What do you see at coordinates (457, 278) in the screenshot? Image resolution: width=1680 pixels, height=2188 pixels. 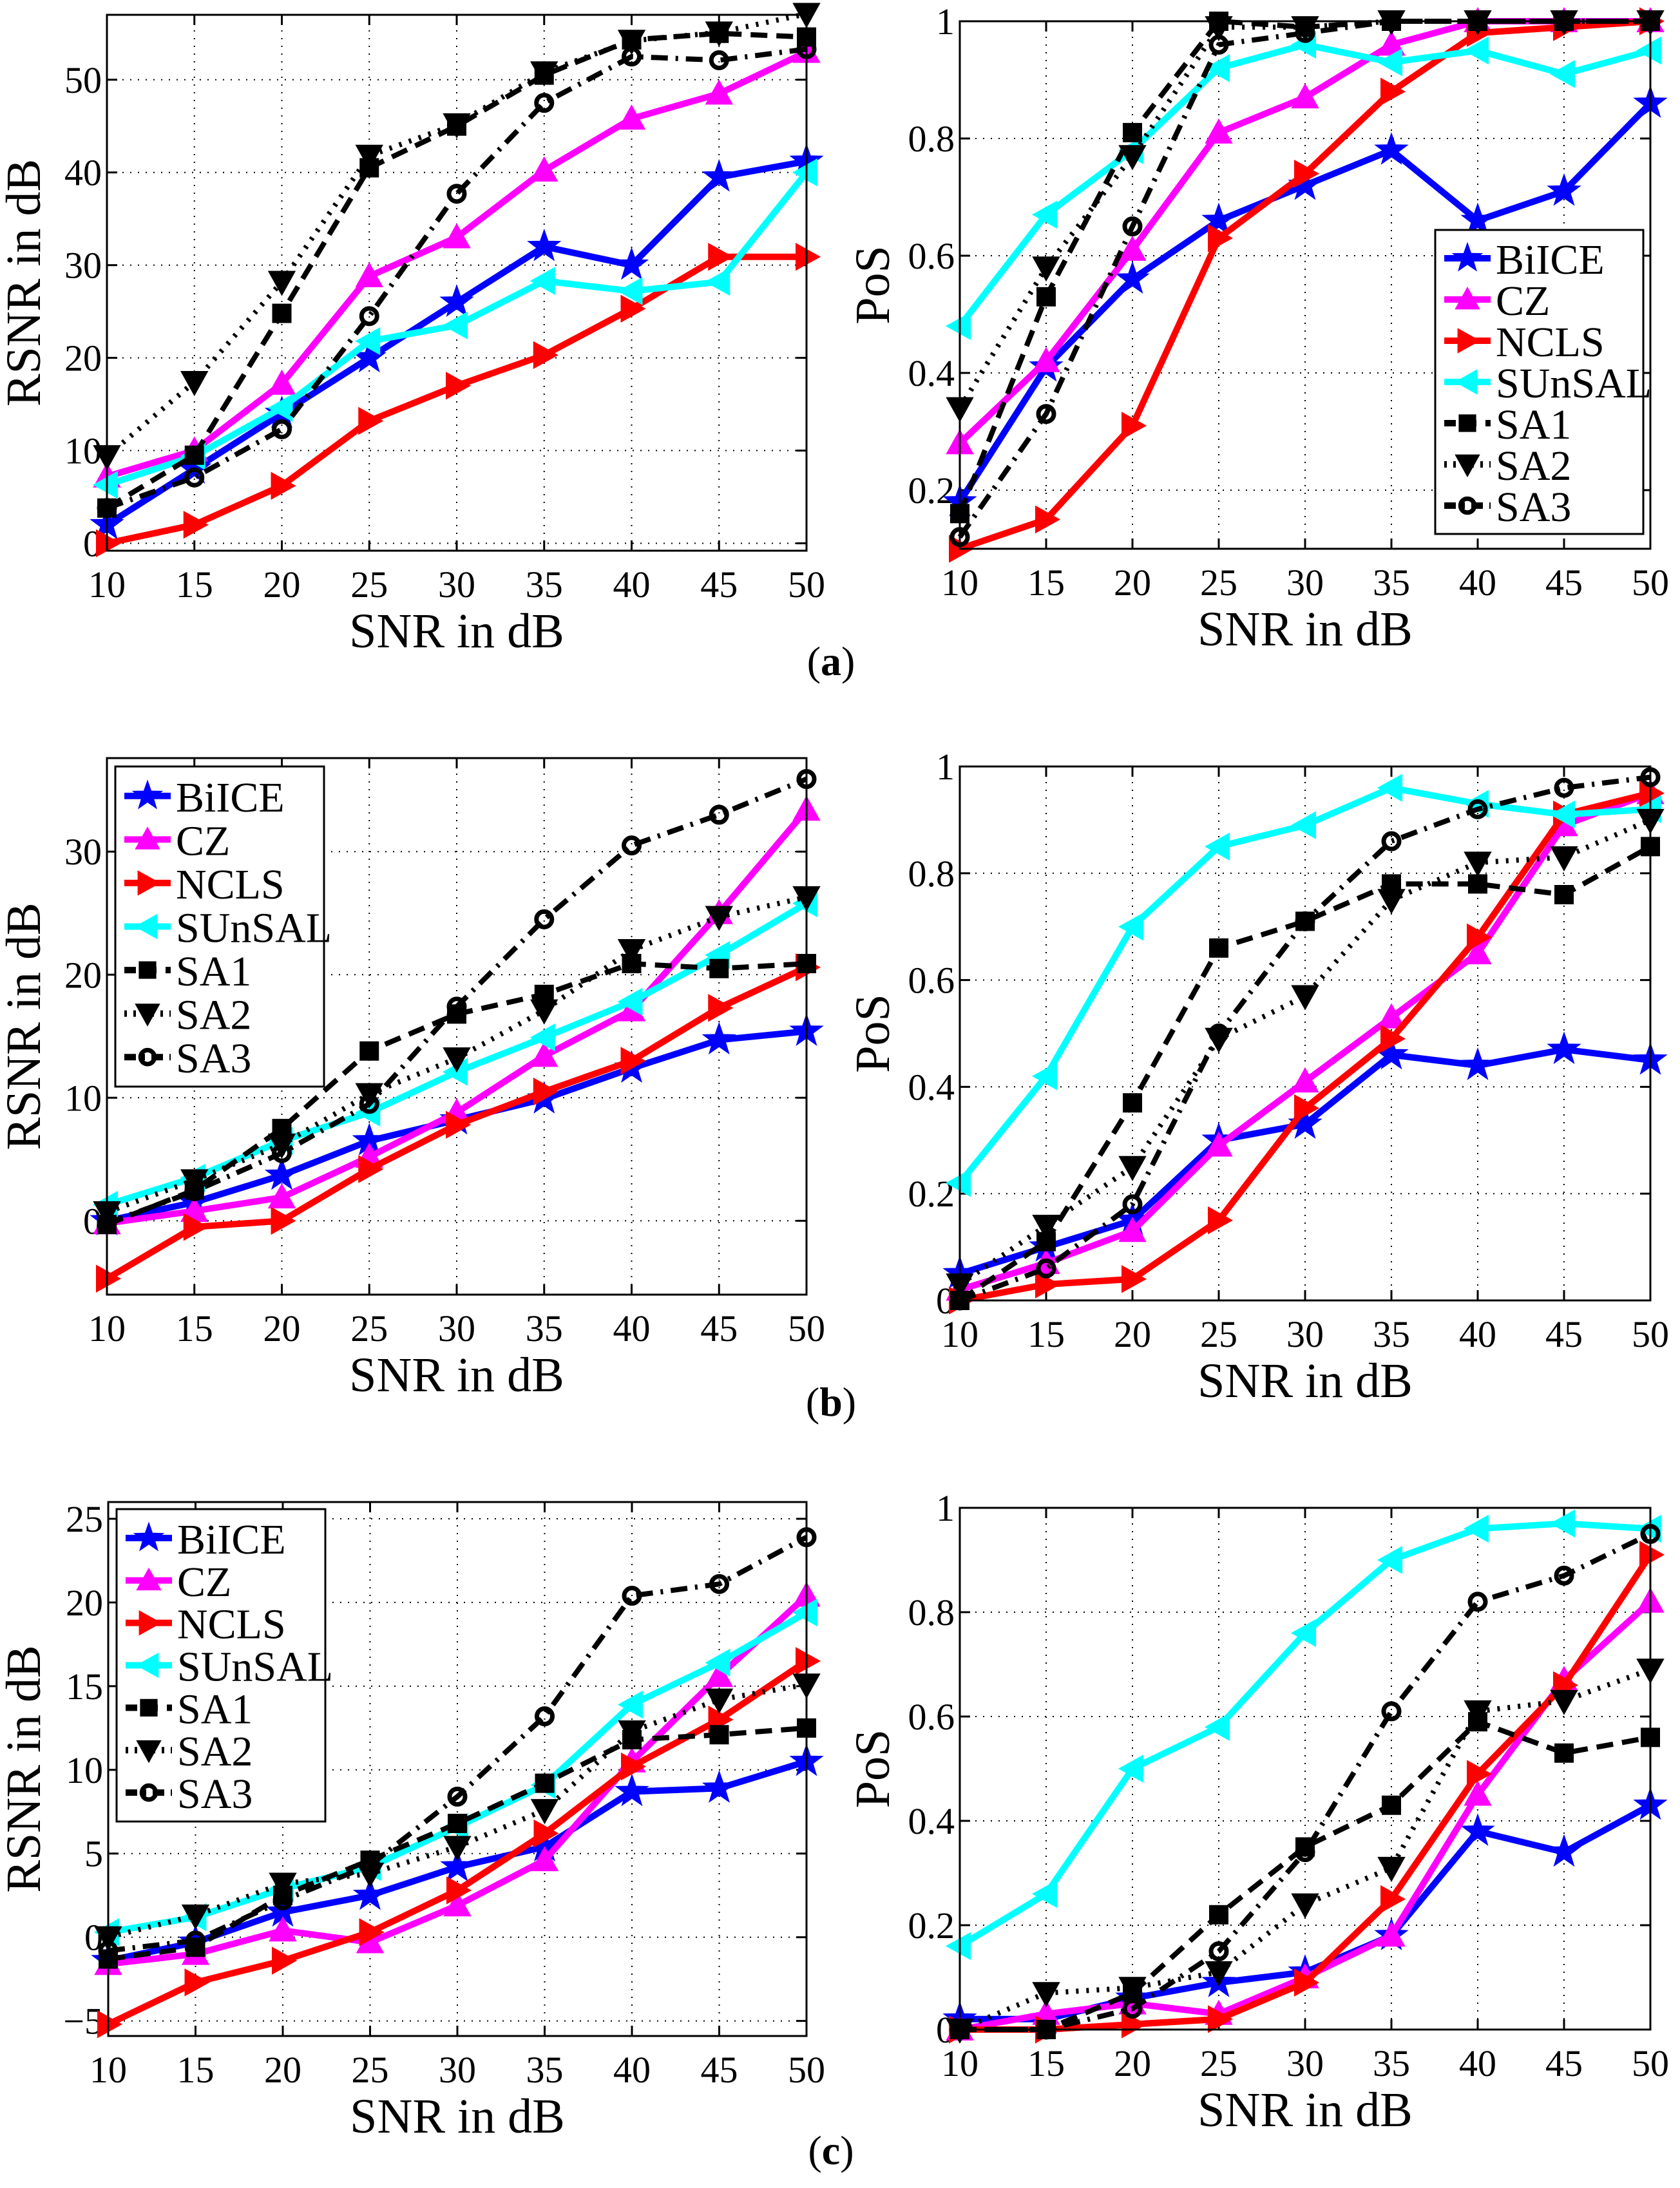 I see `series-sa3` at bounding box center [457, 278].